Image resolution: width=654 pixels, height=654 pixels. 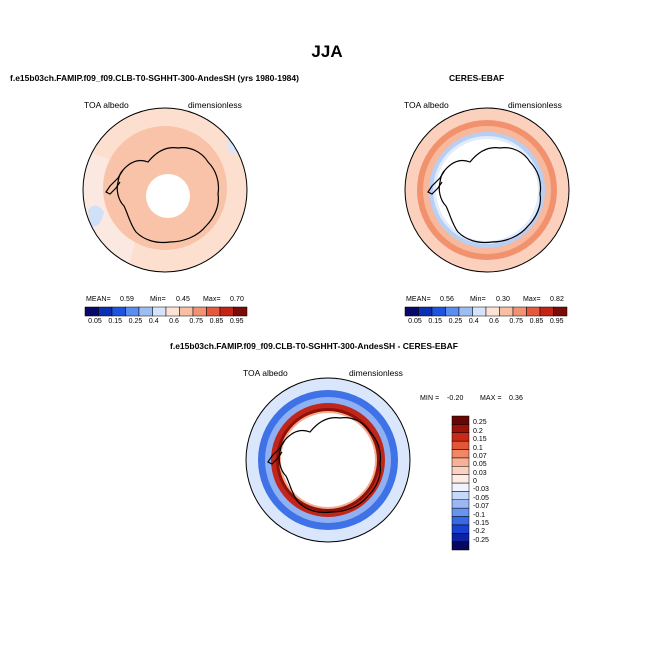 I want to click on diff-variable-label: TOA albedo, so click(x=265, y=373).